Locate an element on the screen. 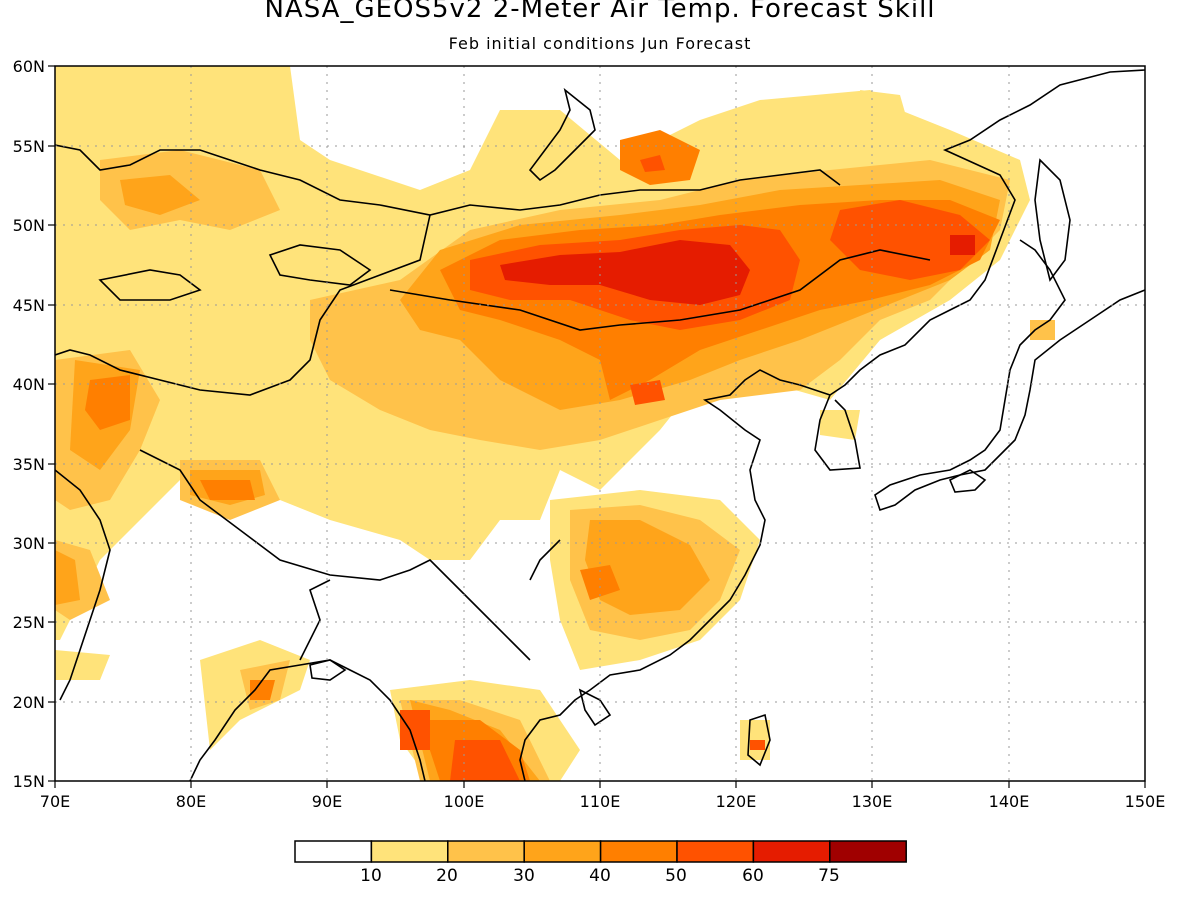  lon-tick-label: 120E is located at coordinates (736, 801).